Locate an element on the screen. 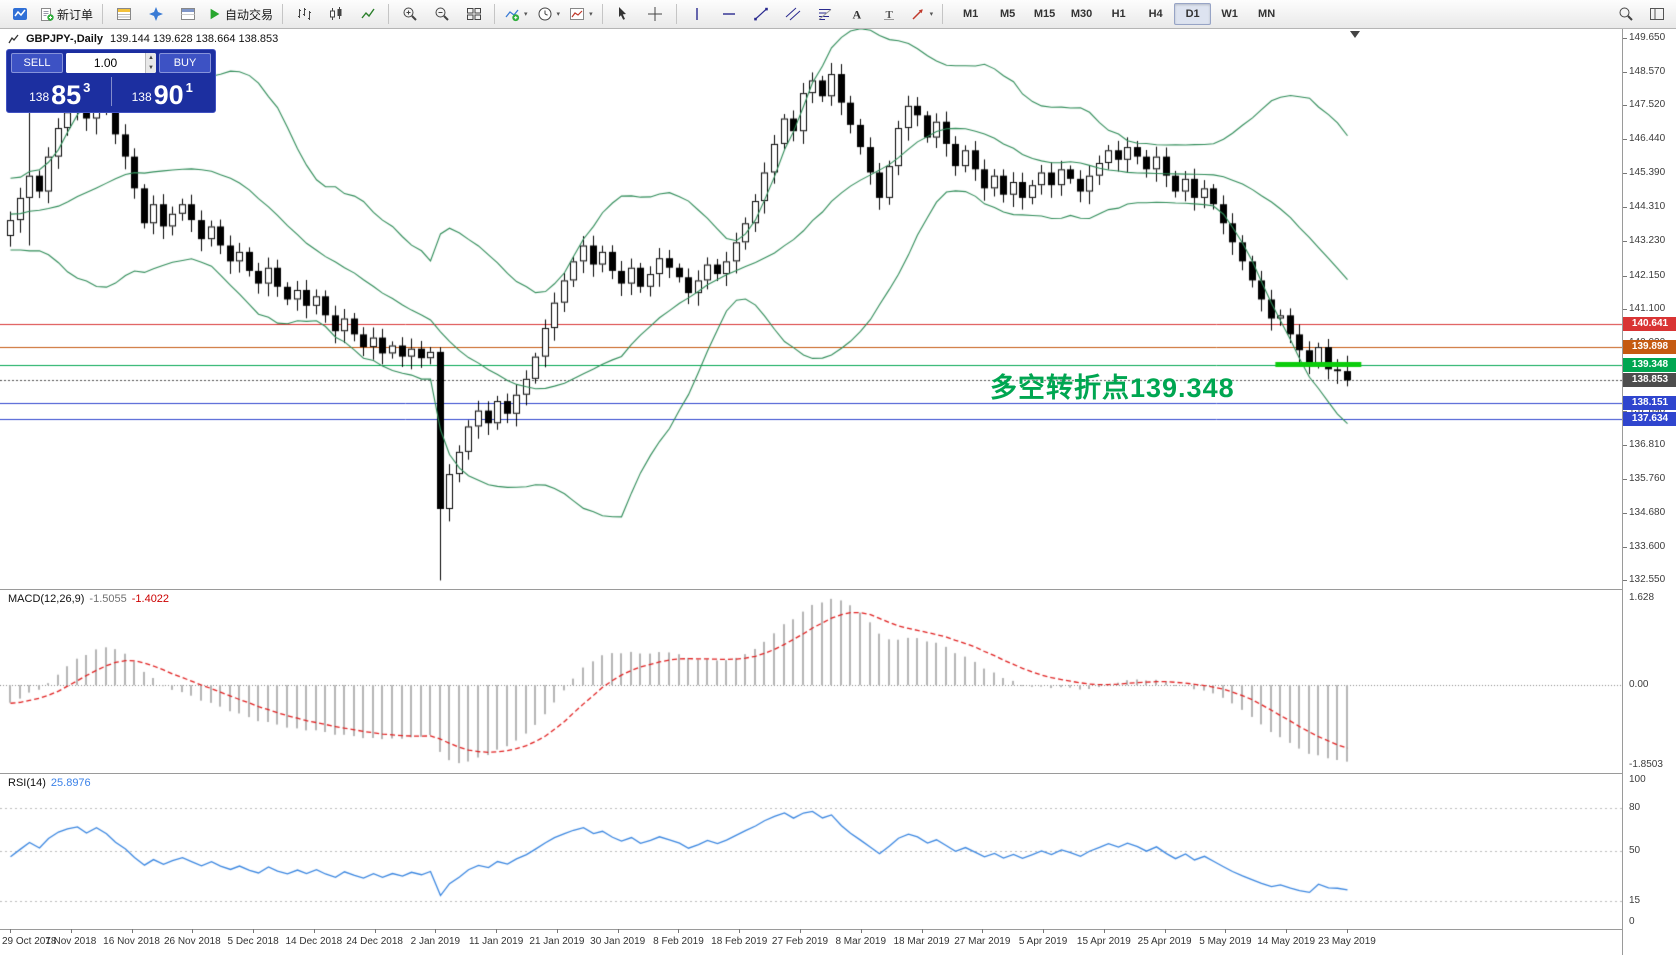 Image resolution: width=1676 pixels, height=955 pixels. macd-value-signal: -1.4022 is located at coordinates (150, 599).